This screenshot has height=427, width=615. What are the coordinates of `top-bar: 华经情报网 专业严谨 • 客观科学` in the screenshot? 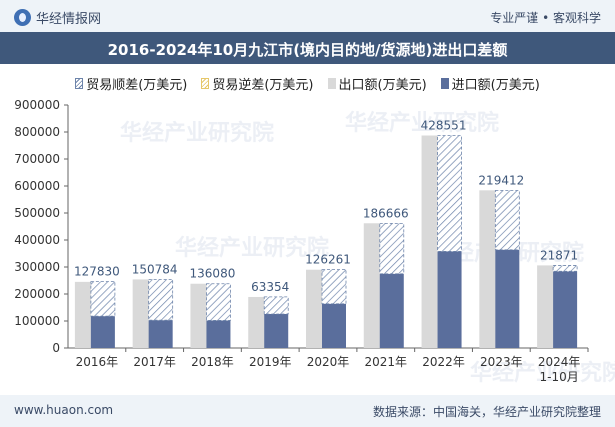 It's located at (307, 16).